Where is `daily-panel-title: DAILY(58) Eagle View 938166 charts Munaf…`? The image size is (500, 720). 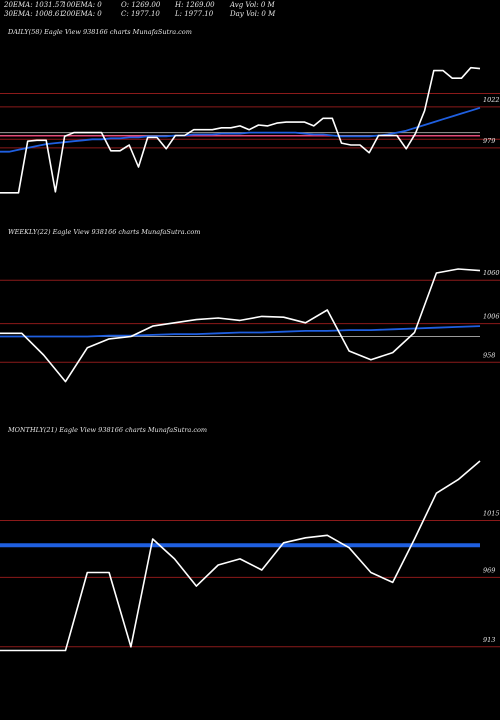 daily-panel-title: DAILY(58) Eagle View 938166 charts Munaf… is located at coordinates (99, 32).